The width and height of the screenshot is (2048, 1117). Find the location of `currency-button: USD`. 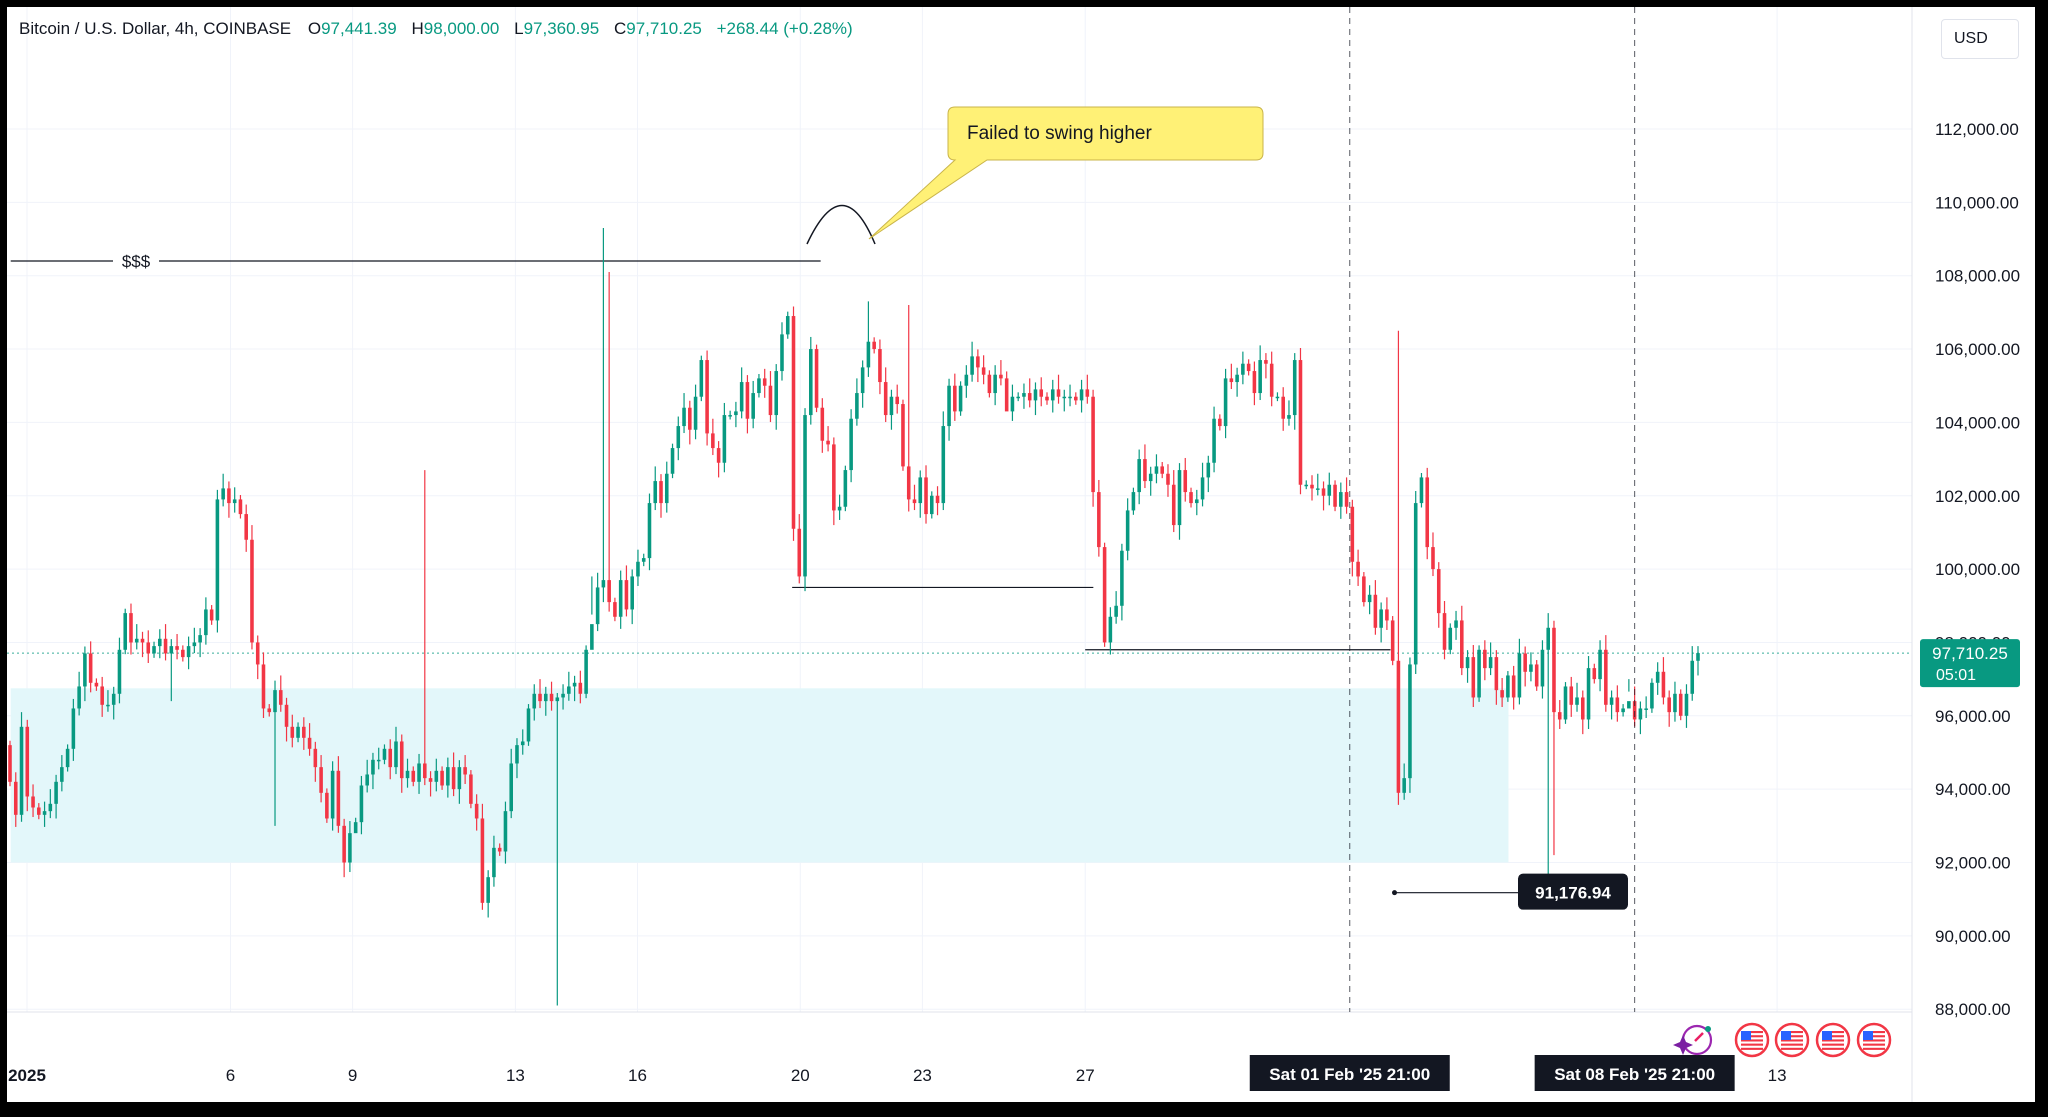

currency-button: USD is located at coordinates (1980, 39).